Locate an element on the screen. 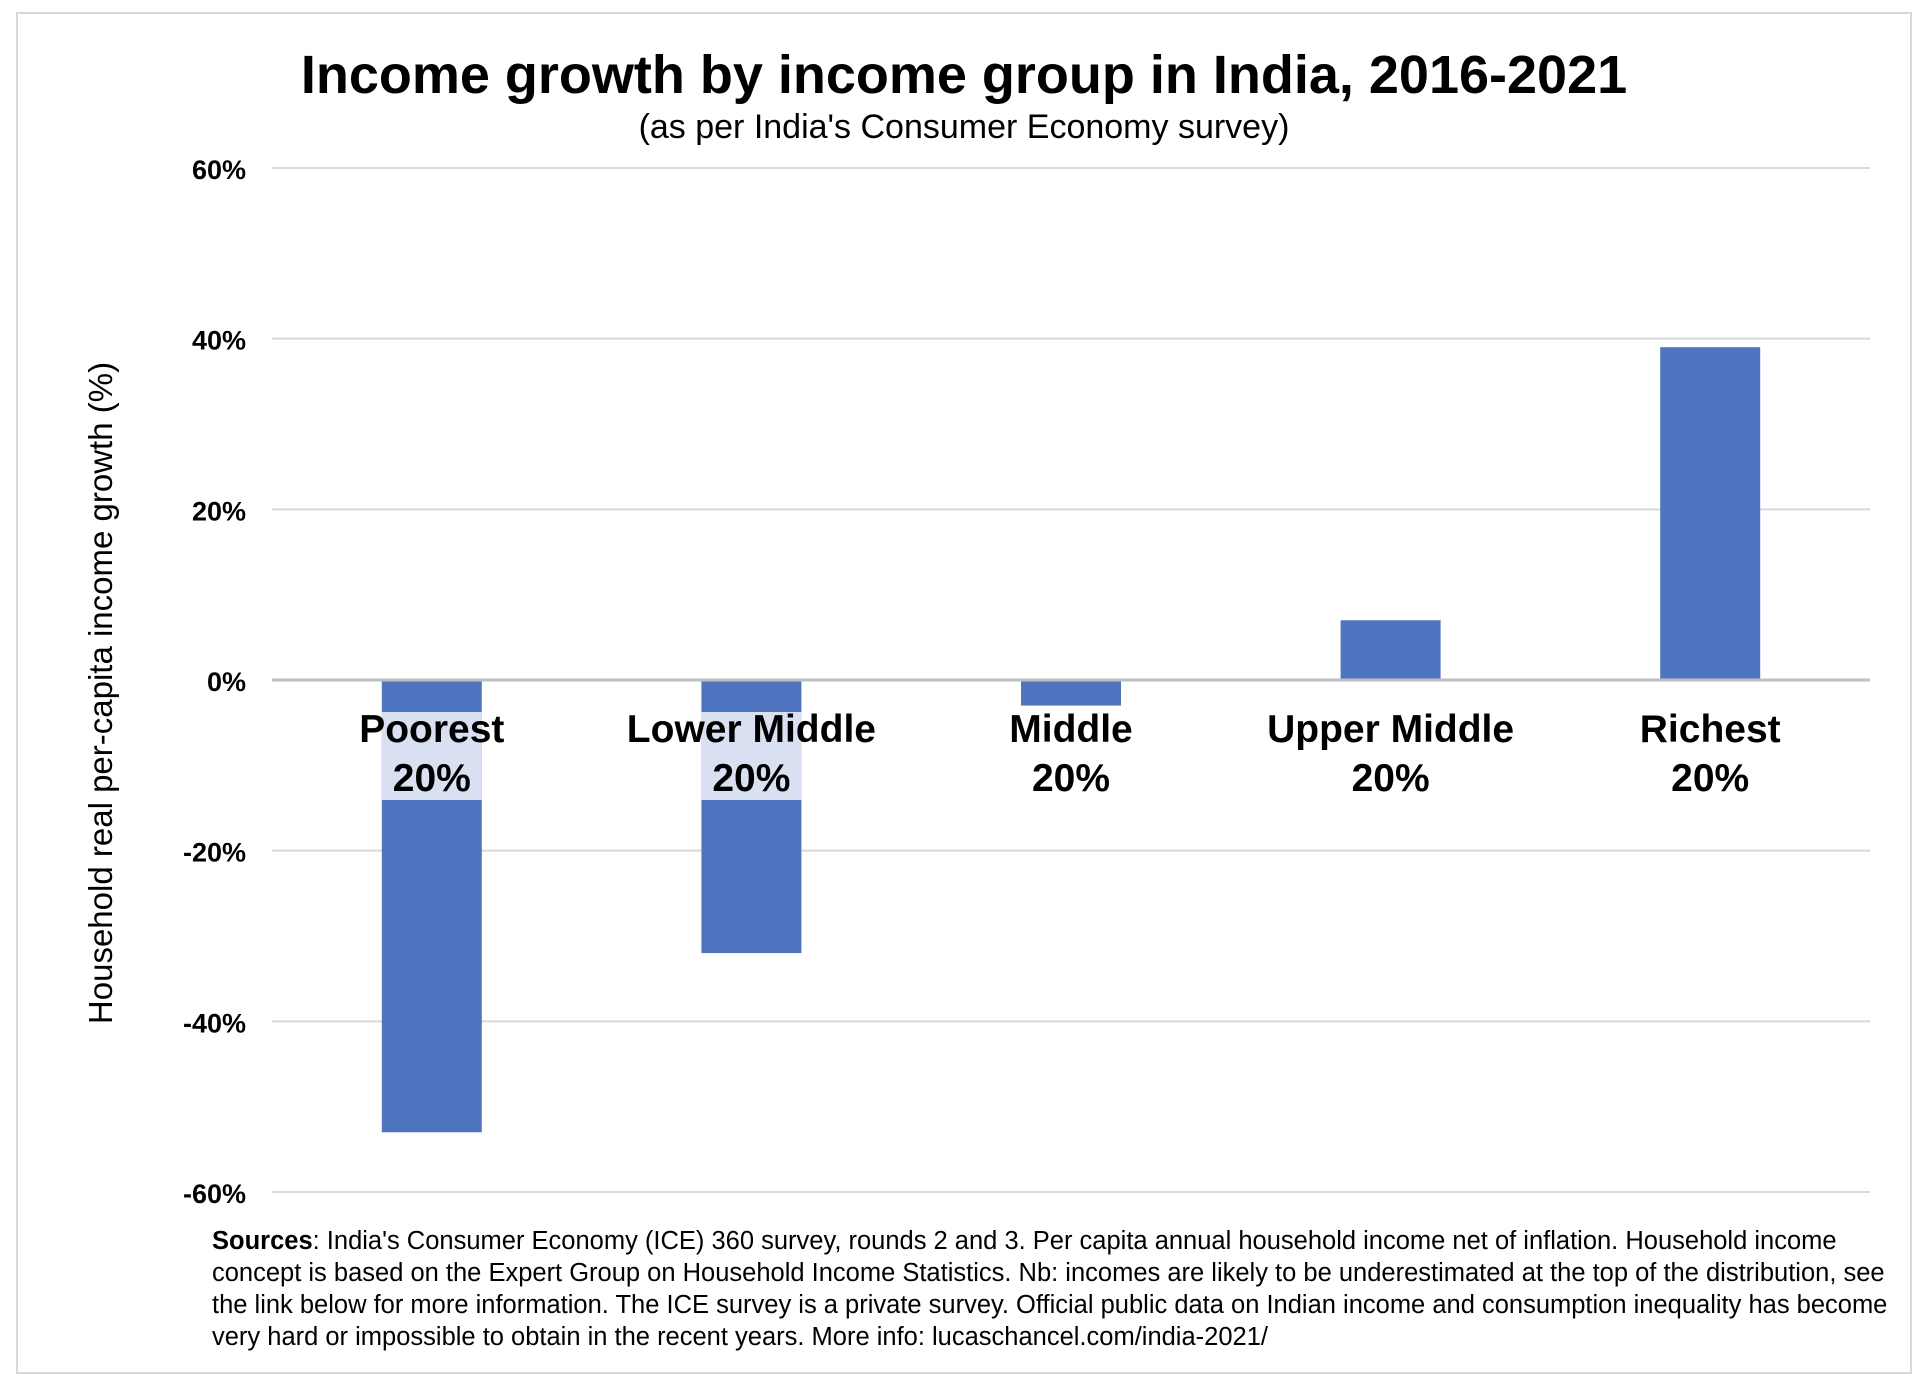 The image size is (1928, 1388). x-category-label: Lower Middle 20% is located at coordinates (751, 754).